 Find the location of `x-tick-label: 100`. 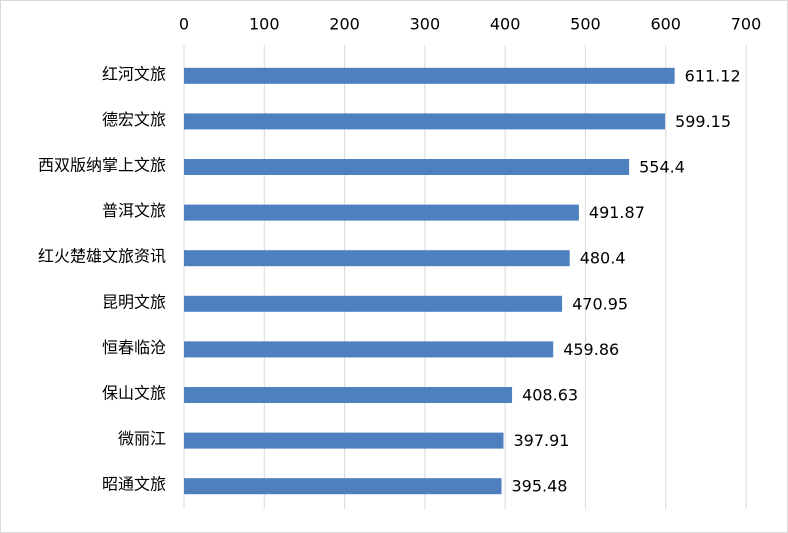

x-tick-label: 100 is located at coordinates (264, 24).